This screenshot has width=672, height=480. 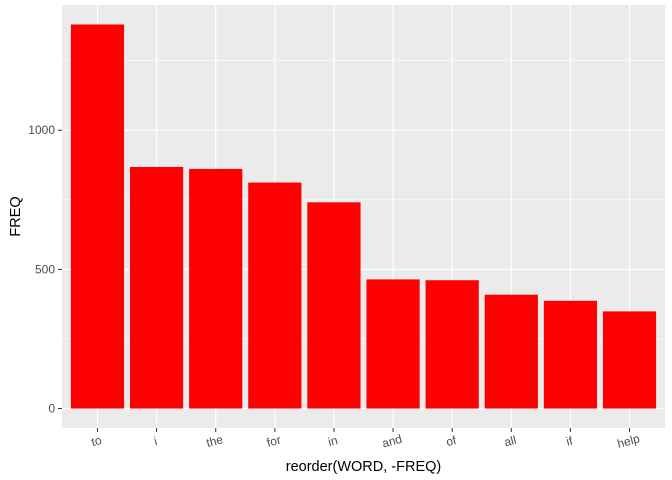 I want to click on bar-i, so click(x=156, y=287).